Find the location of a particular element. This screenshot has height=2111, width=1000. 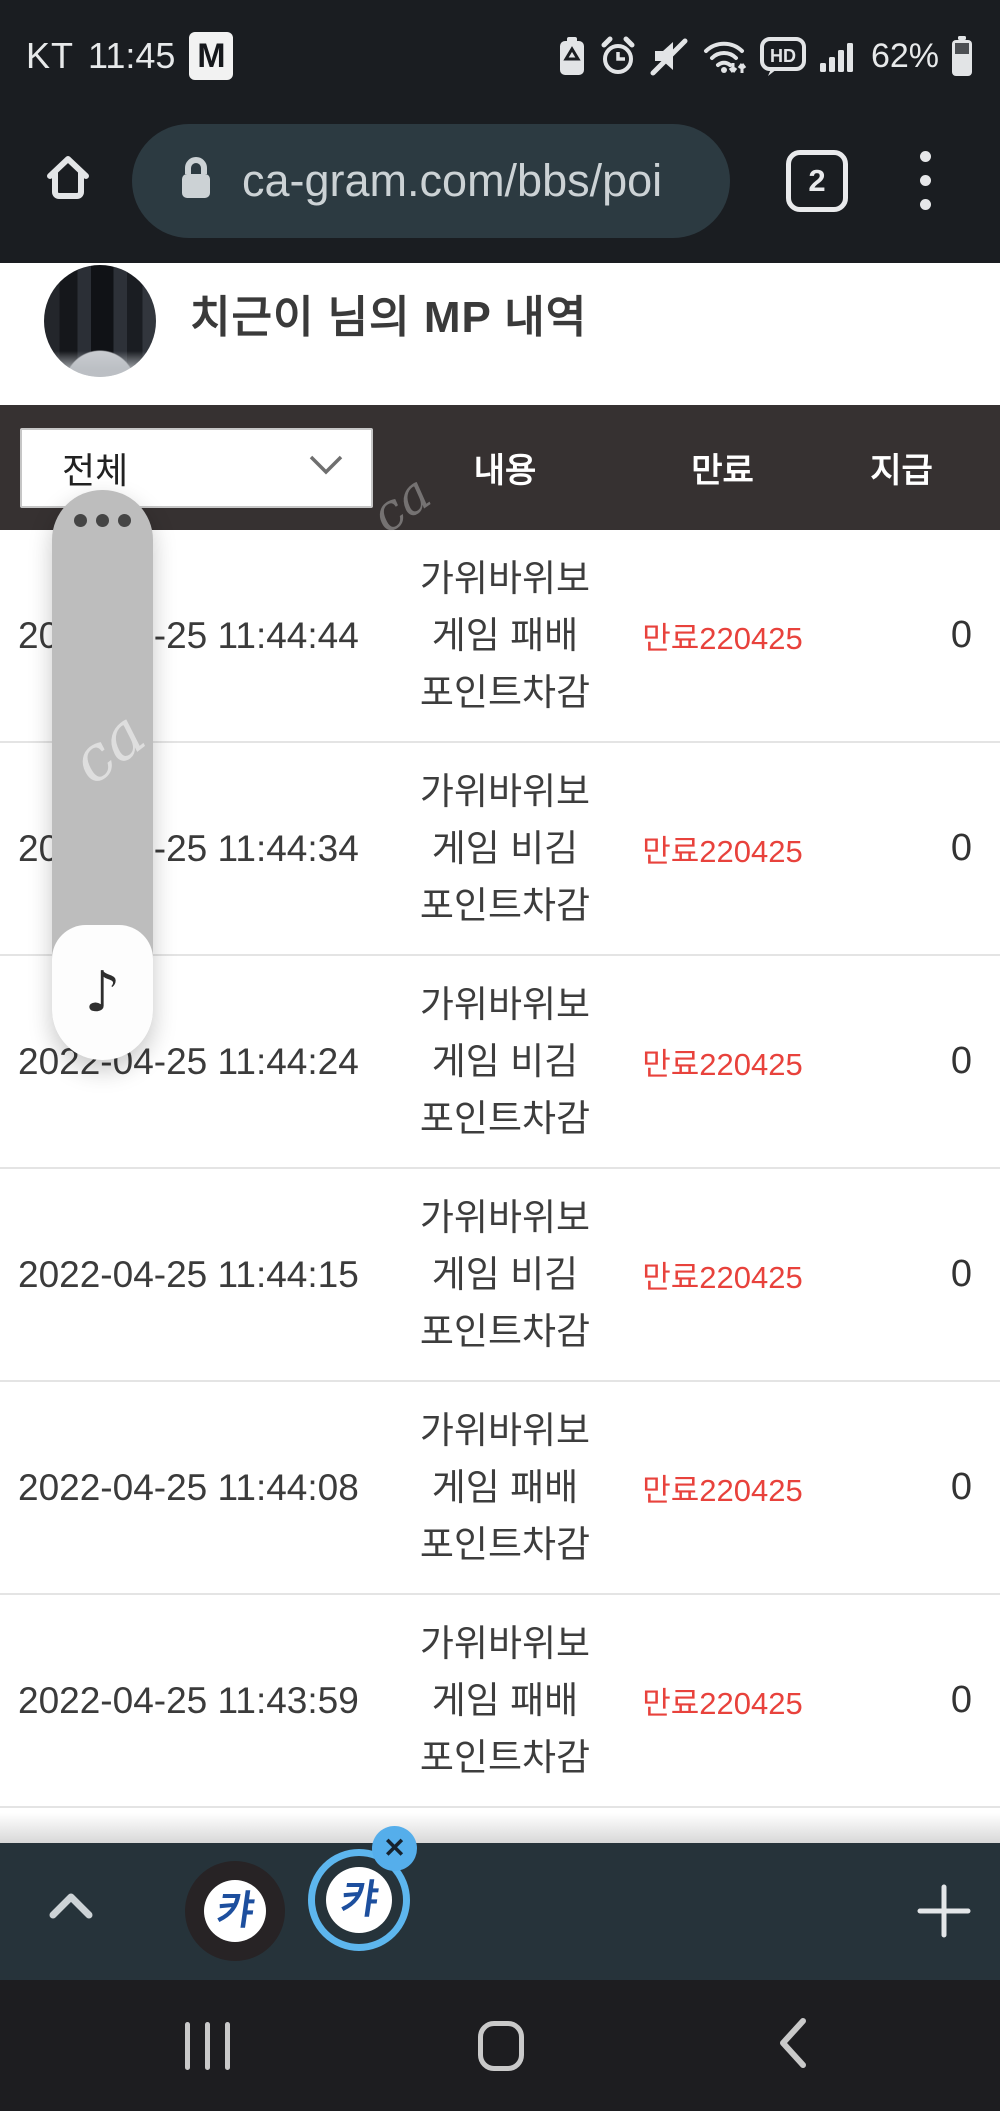

collapse-button is located at coordinates (71, 1909).